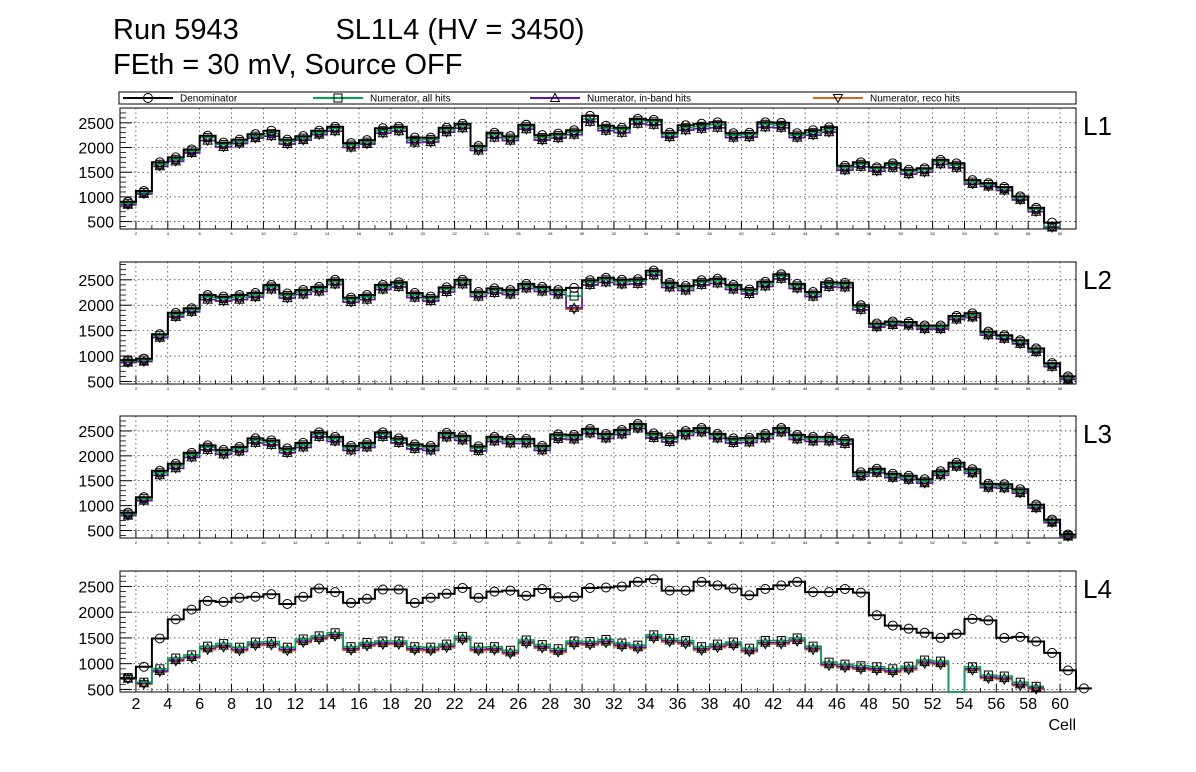 This screenshot has height=772, width=1196. What do you see at coordinates (200, 233) in the screenshot?
I see `x-tick-label: 6` at bounding box center [200, 233].